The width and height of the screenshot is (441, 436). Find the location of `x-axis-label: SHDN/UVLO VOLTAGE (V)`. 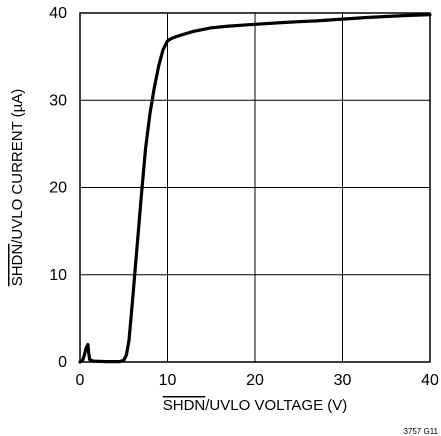

x-axis-label: SHDN/UVLO VOLTAGE (V) is located at coordinates (255, 405).